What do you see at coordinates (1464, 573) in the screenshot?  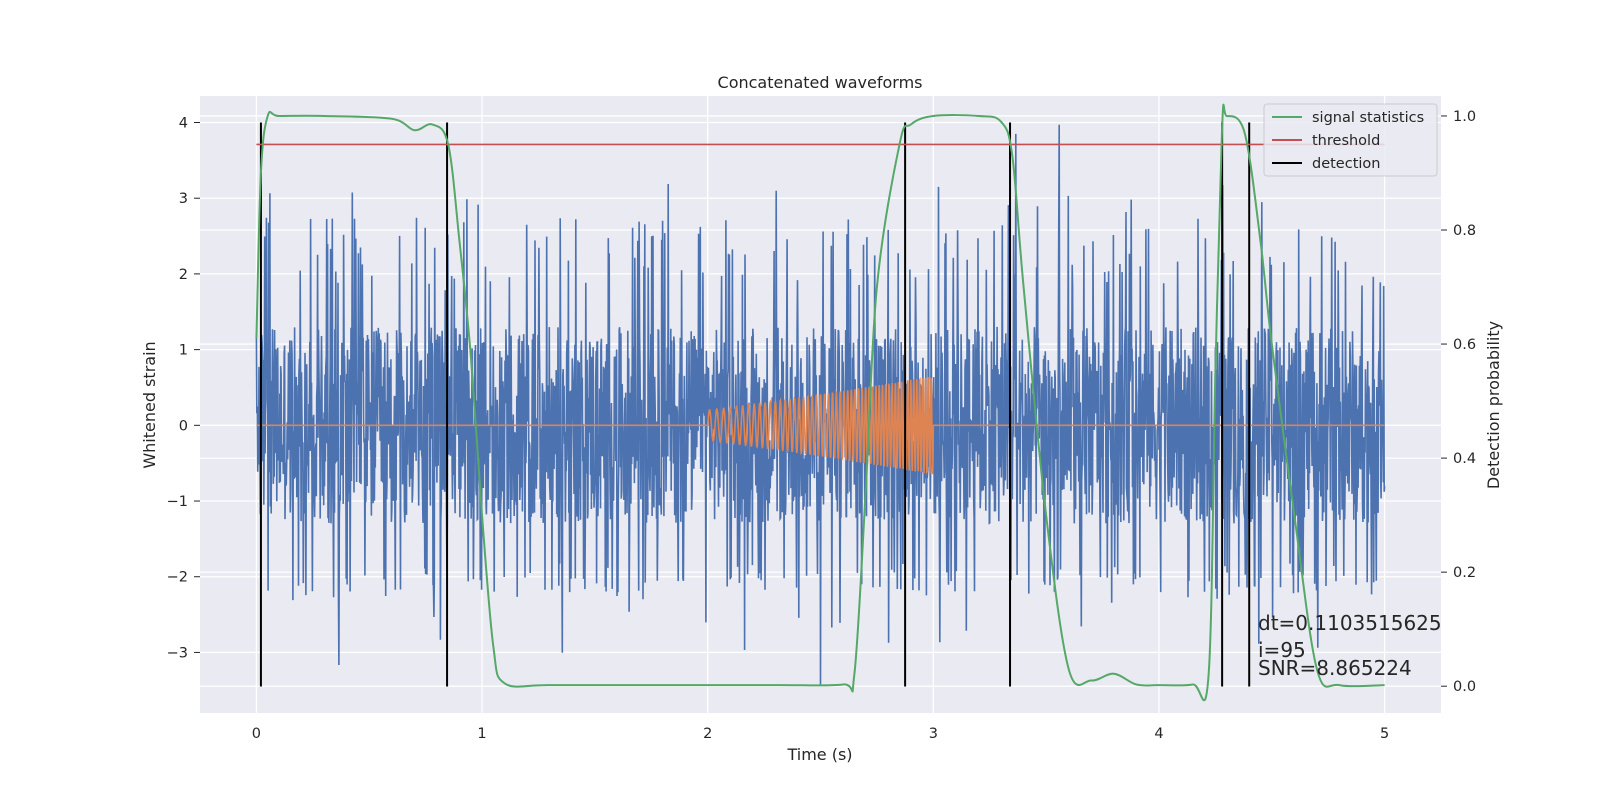 I see `y2-tick-label: 0.2` at bounding box center [1464, 573].